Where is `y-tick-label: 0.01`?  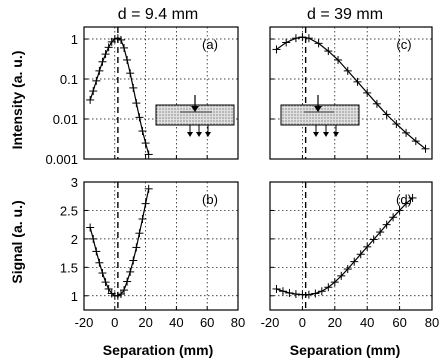 y-tick-label: 0.01 is located at coordinates (65, 119).